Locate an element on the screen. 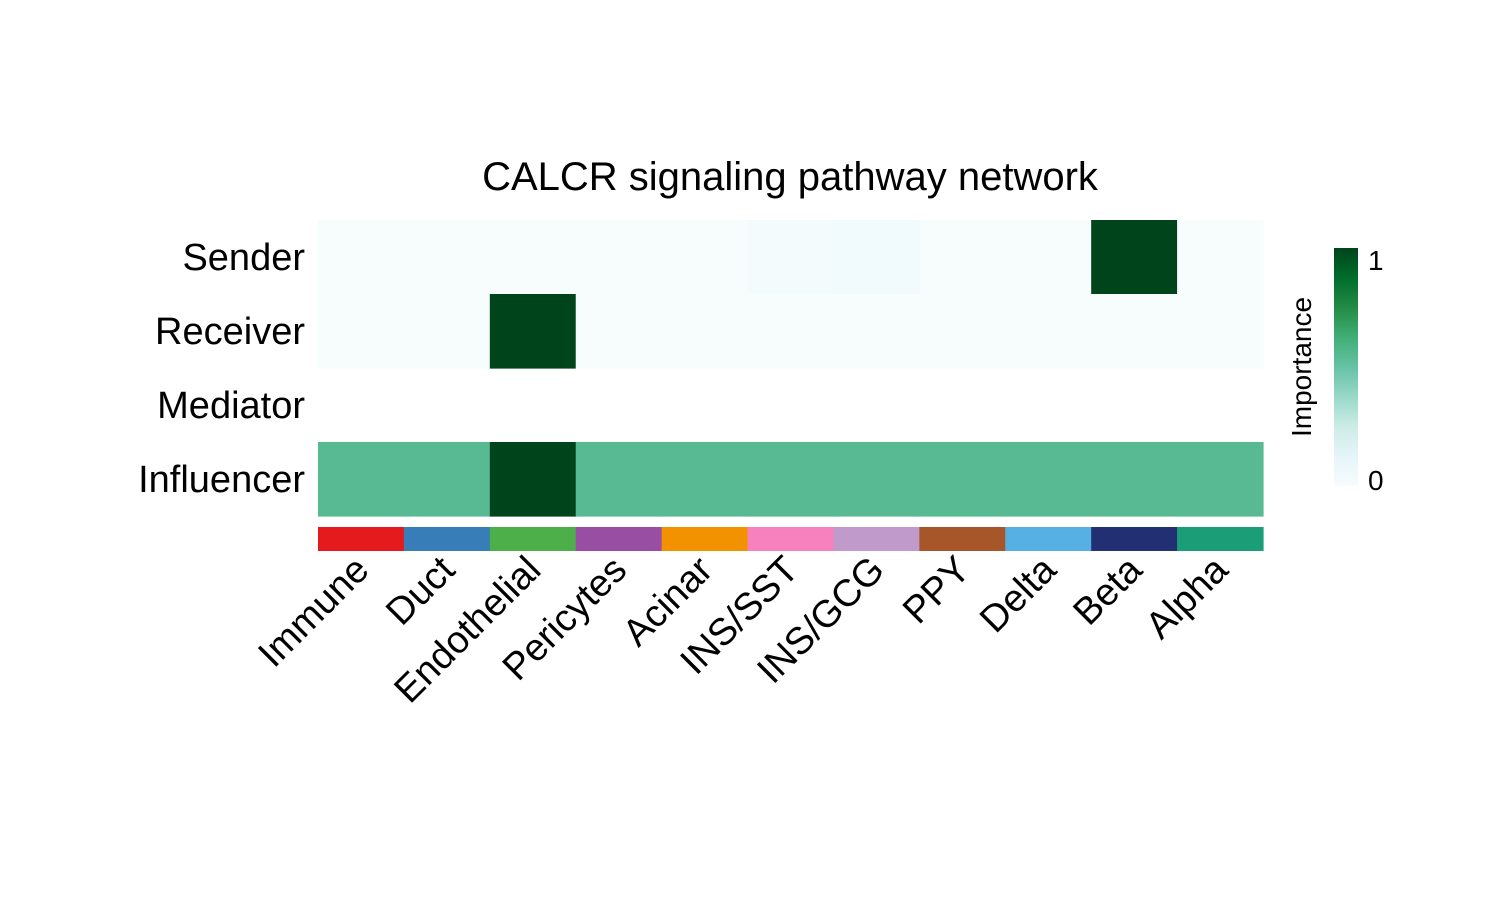  cell-sender-delta is located at coordinates (1048, 257).